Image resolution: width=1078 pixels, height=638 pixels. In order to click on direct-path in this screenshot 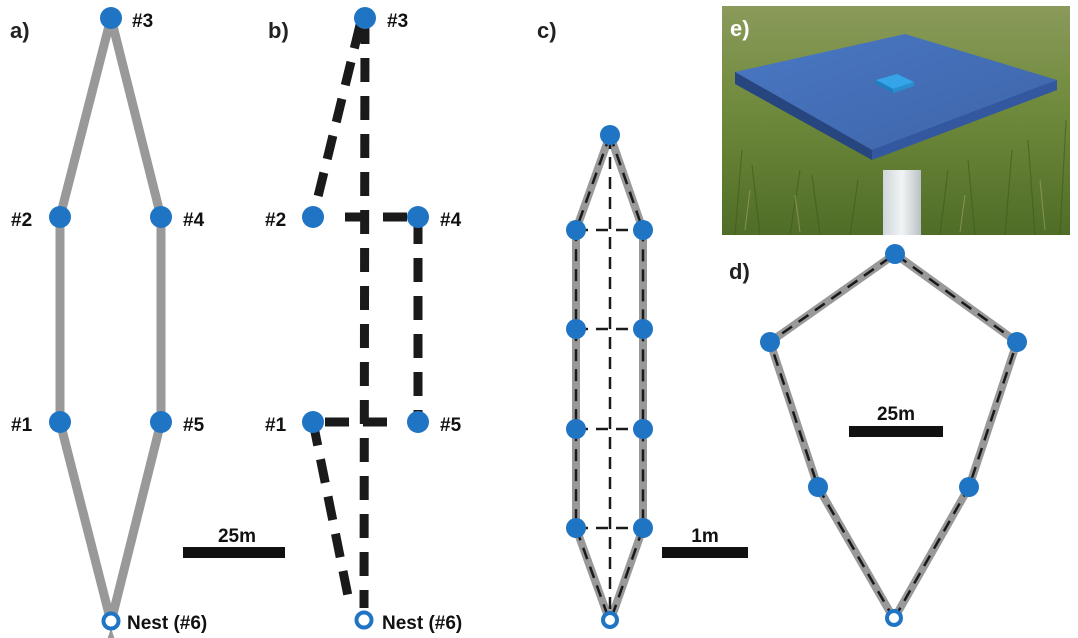, I will do `click(364, 314)`.